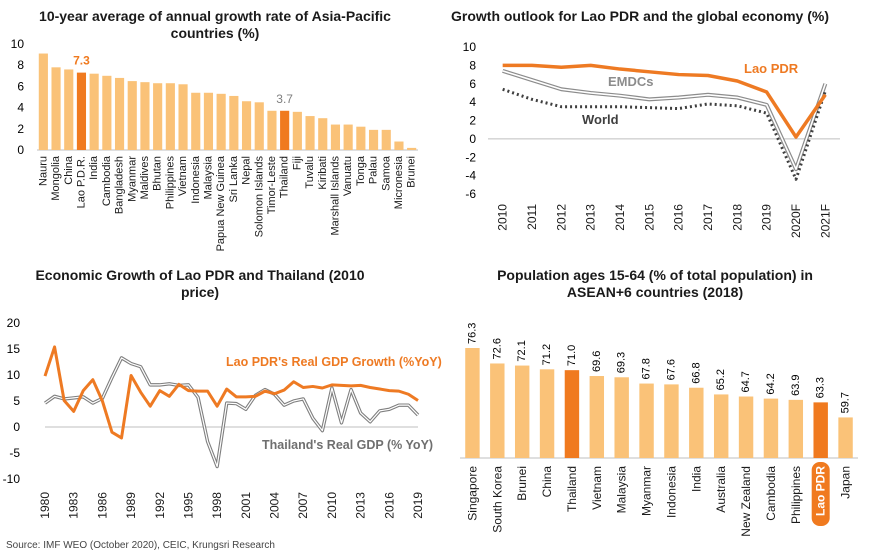  What do you see at coordinates (647, 491) in the screenshot?
I see `x-tick-label: Myanmar` at bounding box center [647, 491].